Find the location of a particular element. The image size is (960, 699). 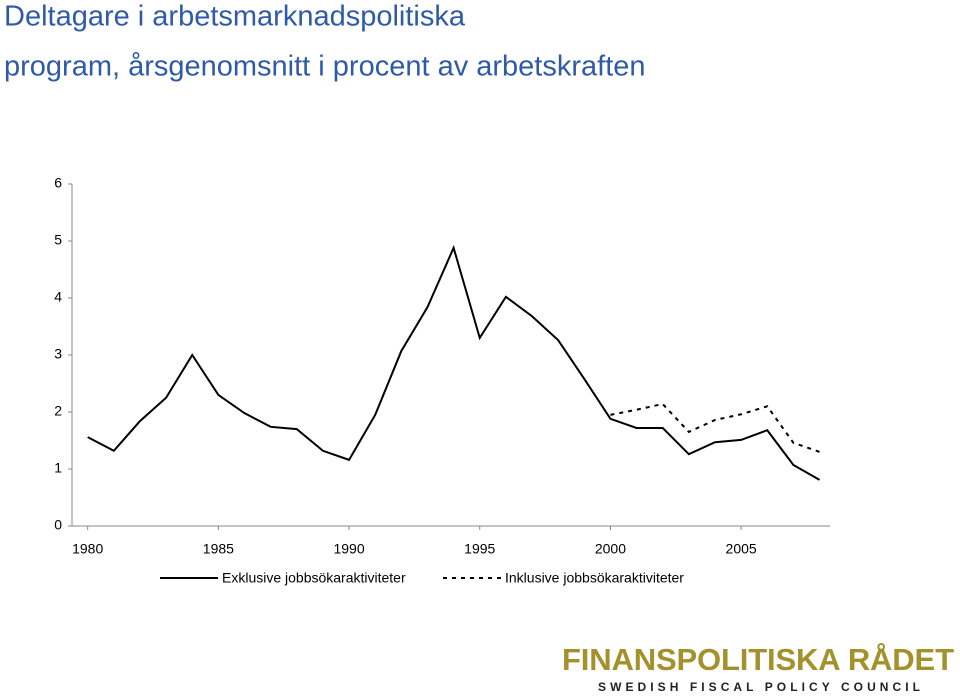

x-tick-label: 2005 is located at coordinates (741, 549).